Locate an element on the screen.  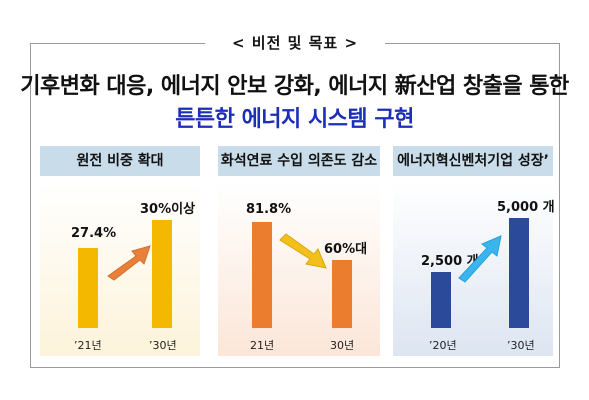
value-label: 30%이상 is located at coordinates (168, 209).